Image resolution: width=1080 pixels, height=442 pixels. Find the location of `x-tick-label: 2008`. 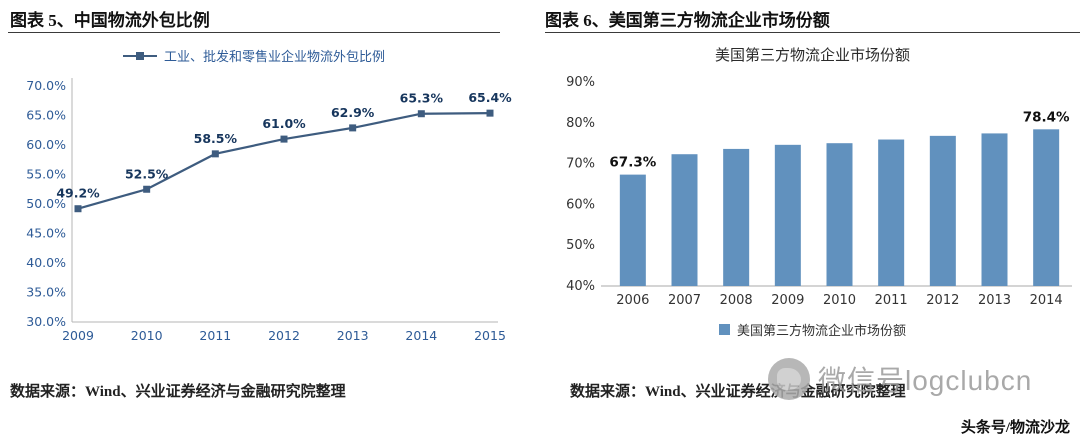

x-tick-label: 2008 is located at coordinates (736, 300).